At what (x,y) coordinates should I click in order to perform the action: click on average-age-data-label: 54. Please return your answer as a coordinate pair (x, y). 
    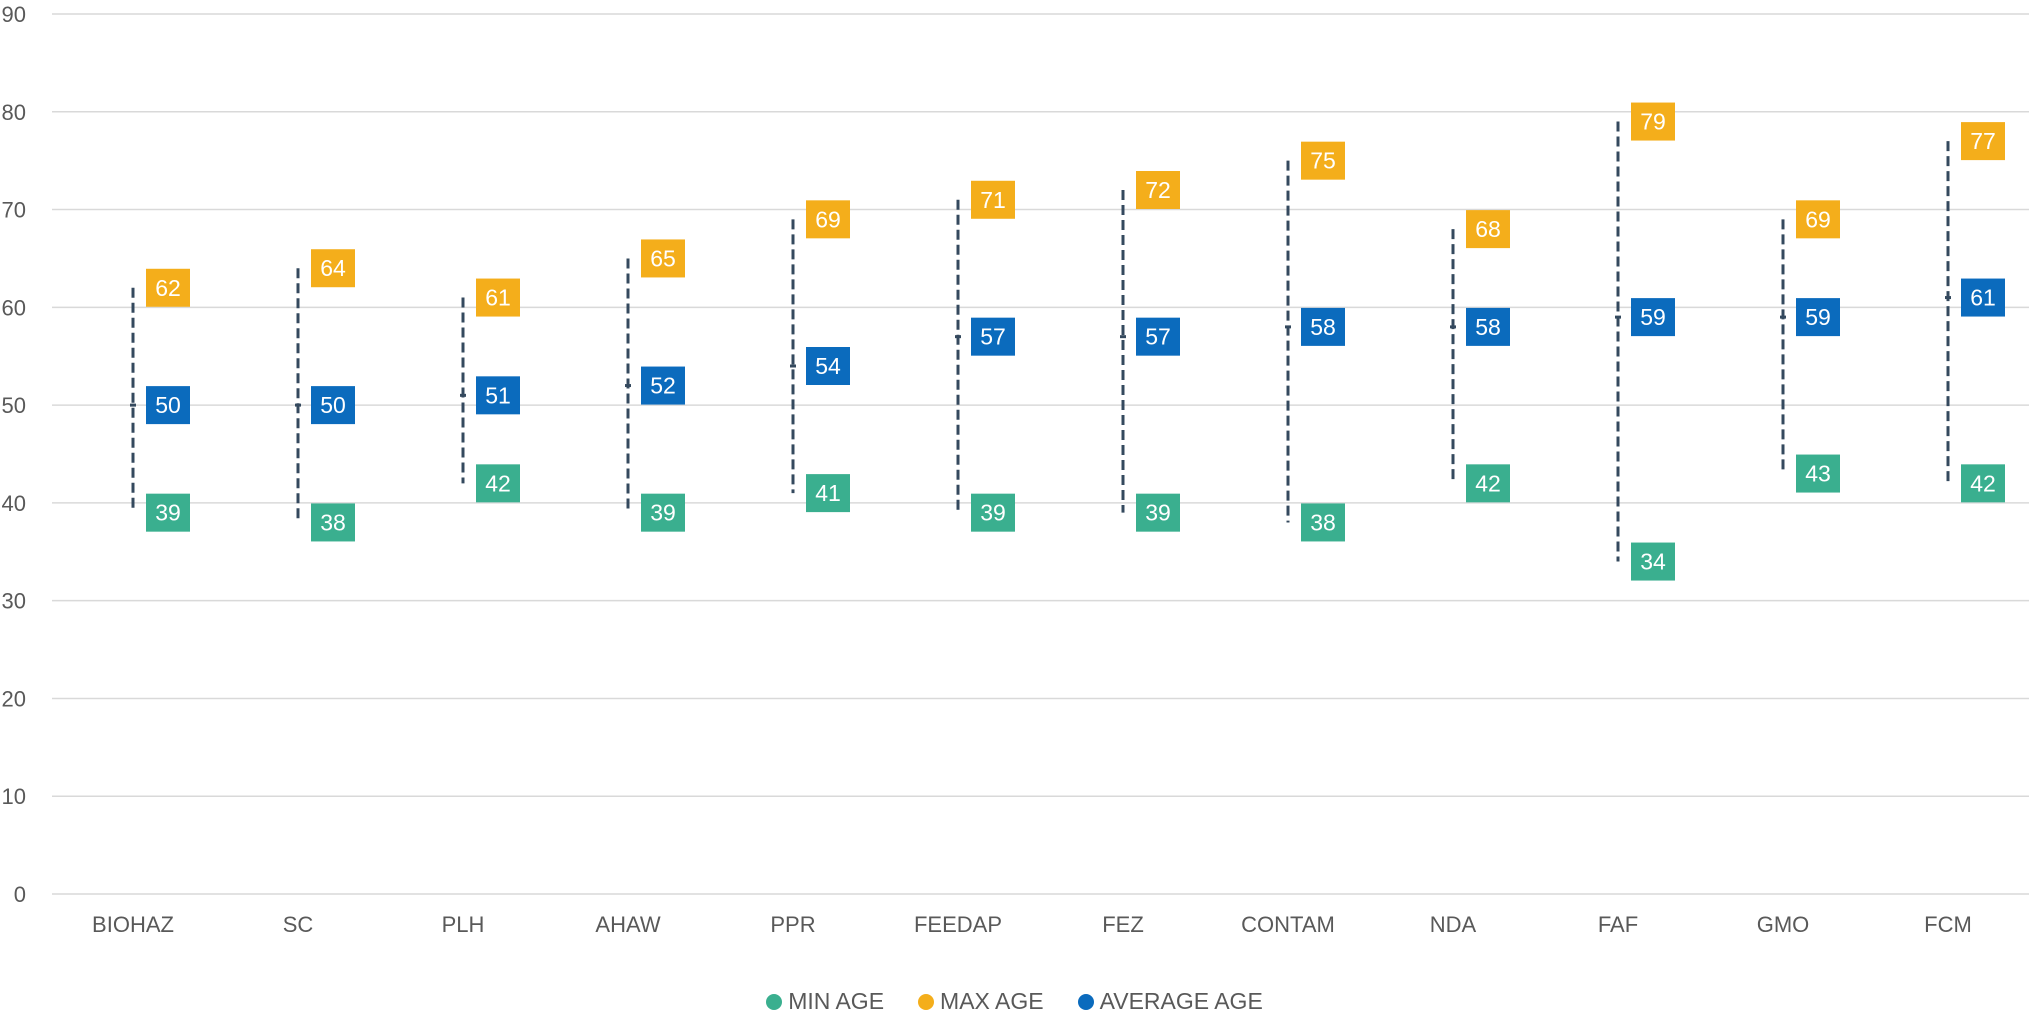
    Looking at the image, I should click on (828, 366).